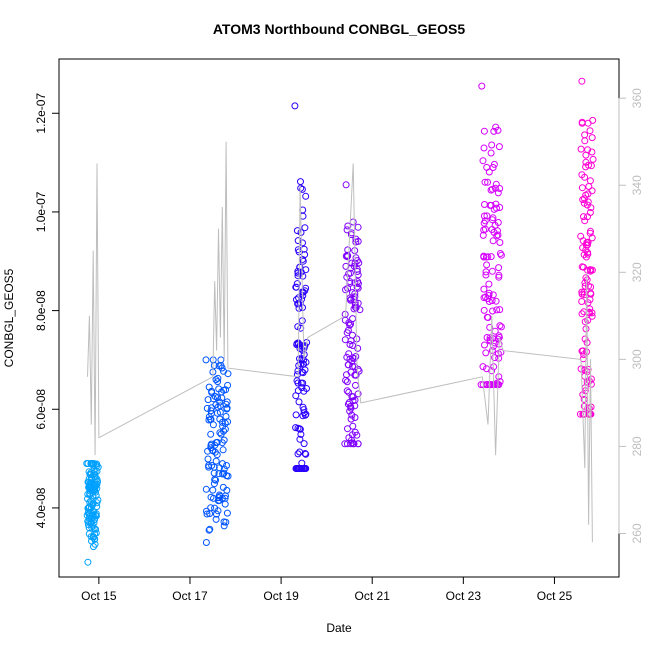 Image resolution: width=650 pixels, height=650 pixels. What do you see at coordinates (637, 272) in the screenshot?
I see `y-tick-label-right: 320` at bounding box center [637, 272].